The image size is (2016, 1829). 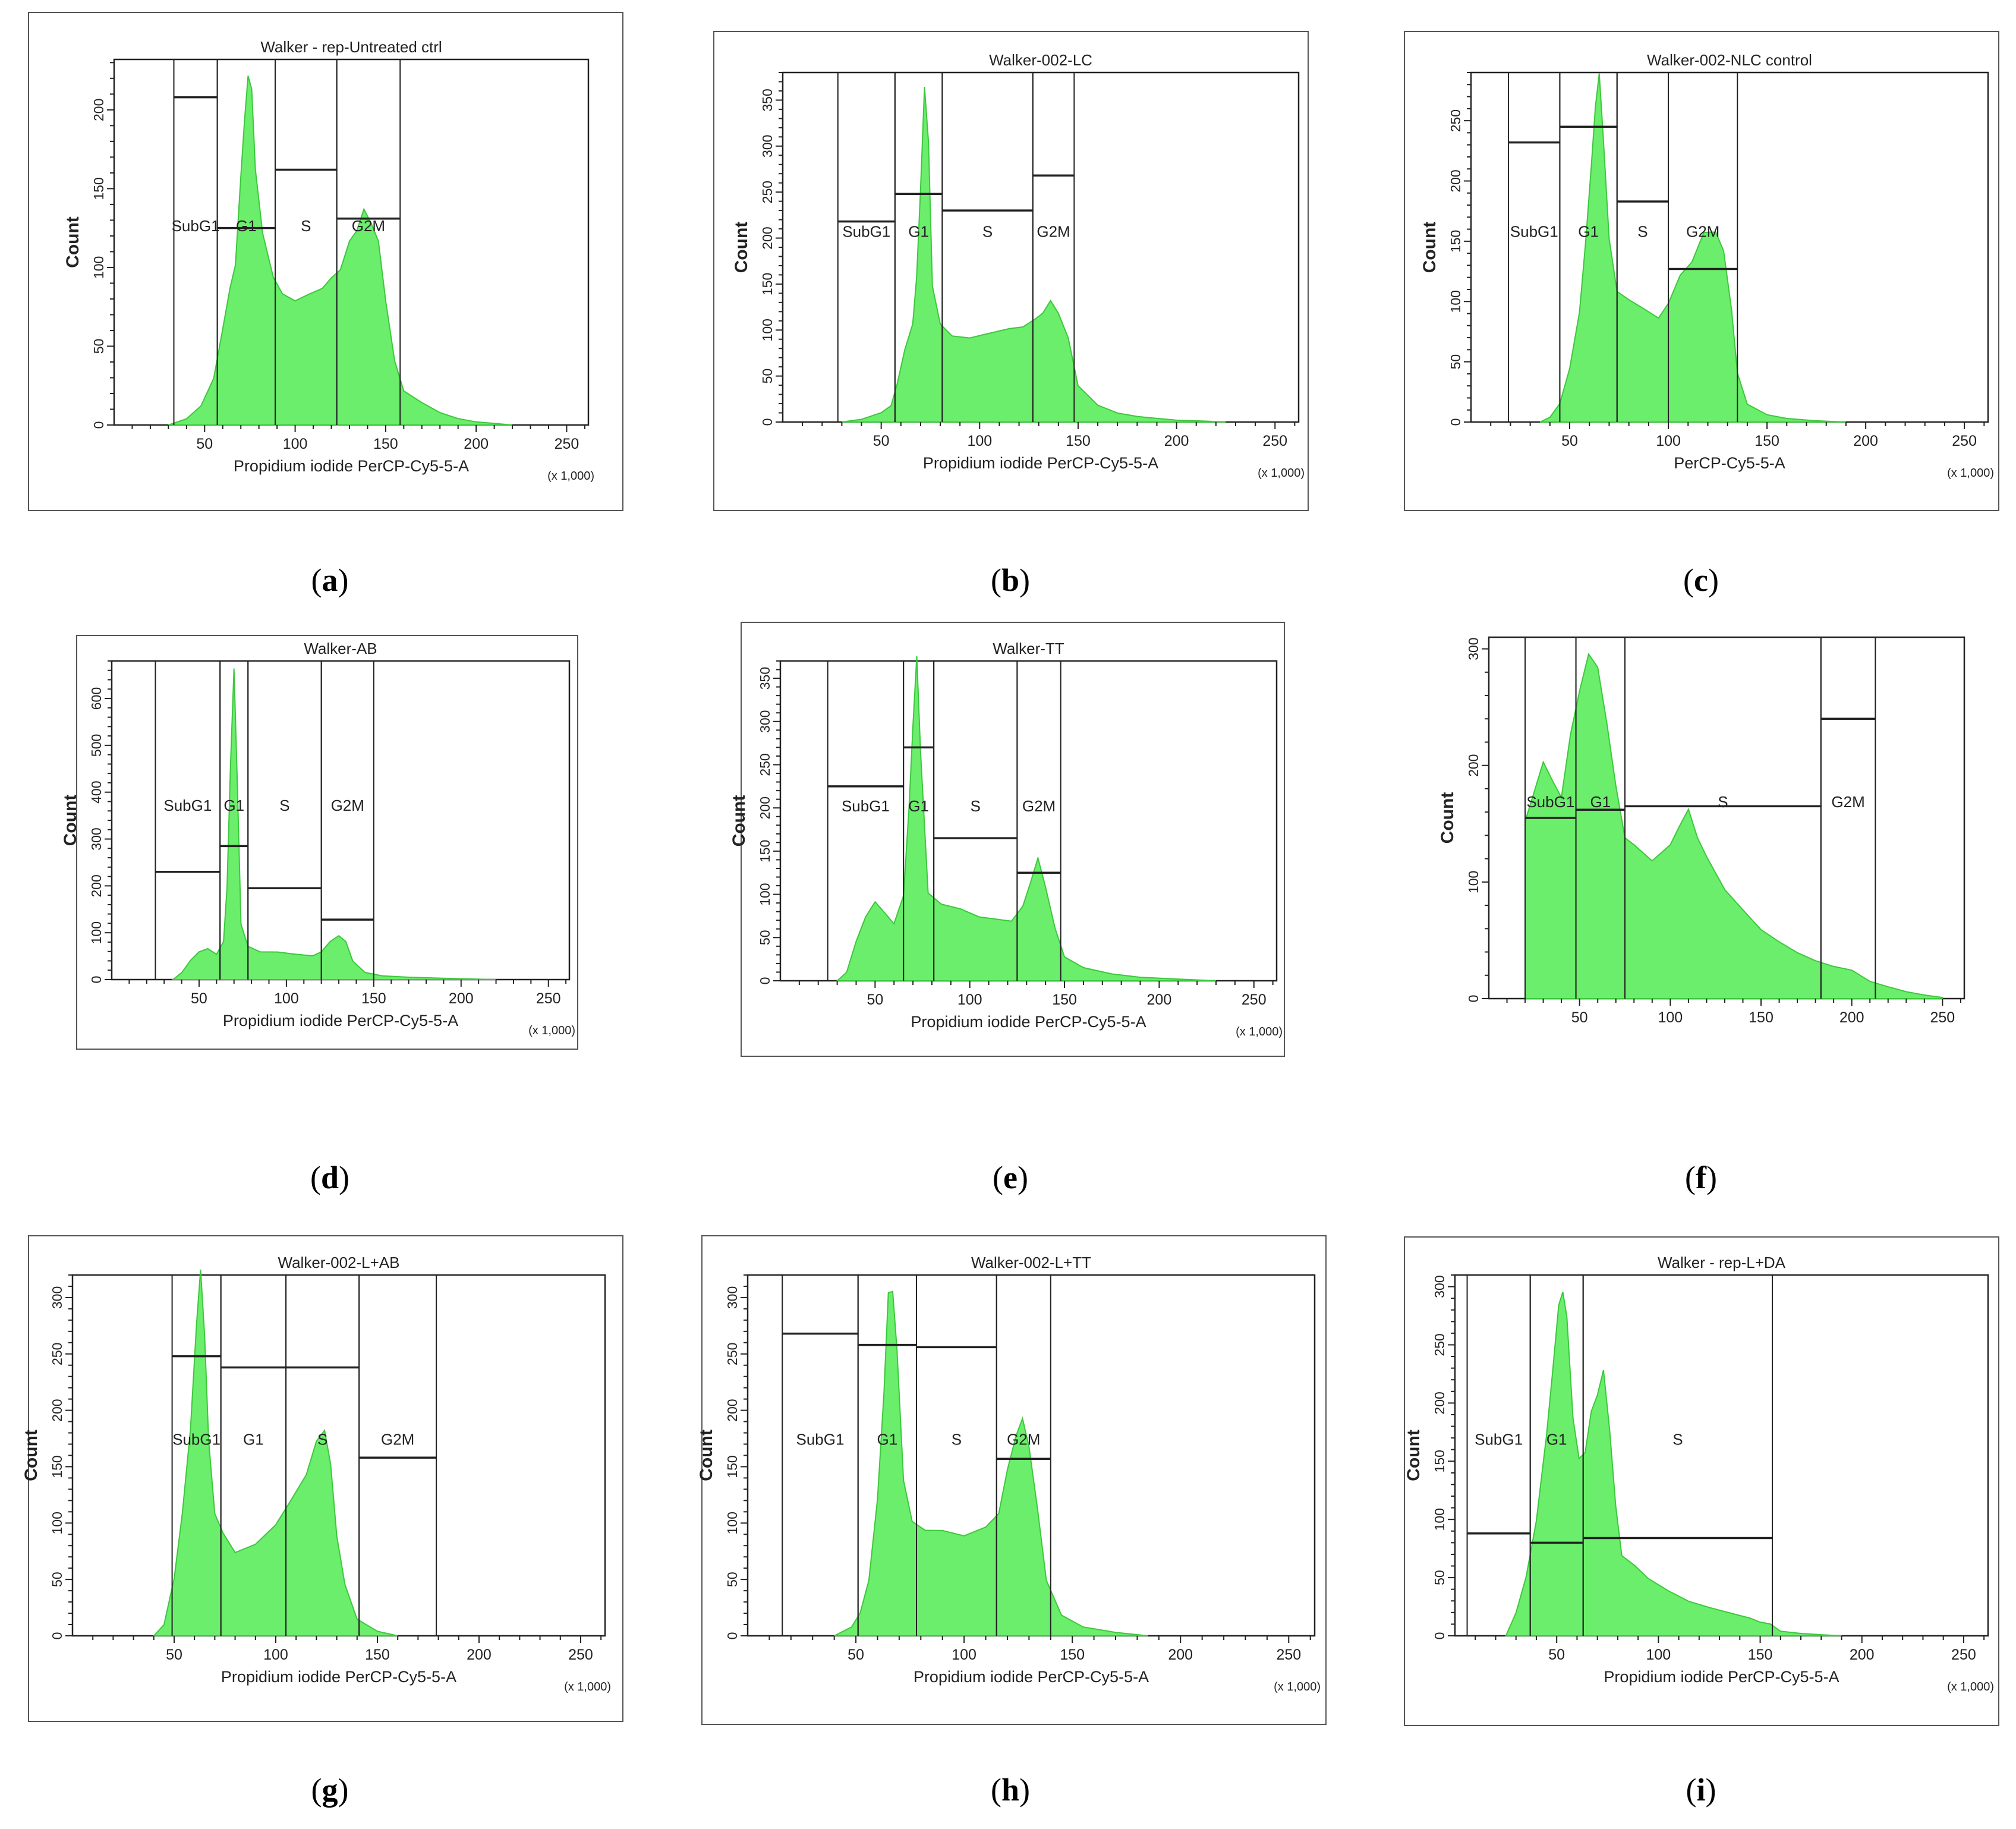 I want to click on x-axis-label: PerCP-Cy5-5-A, so click(x=1729, y=463).